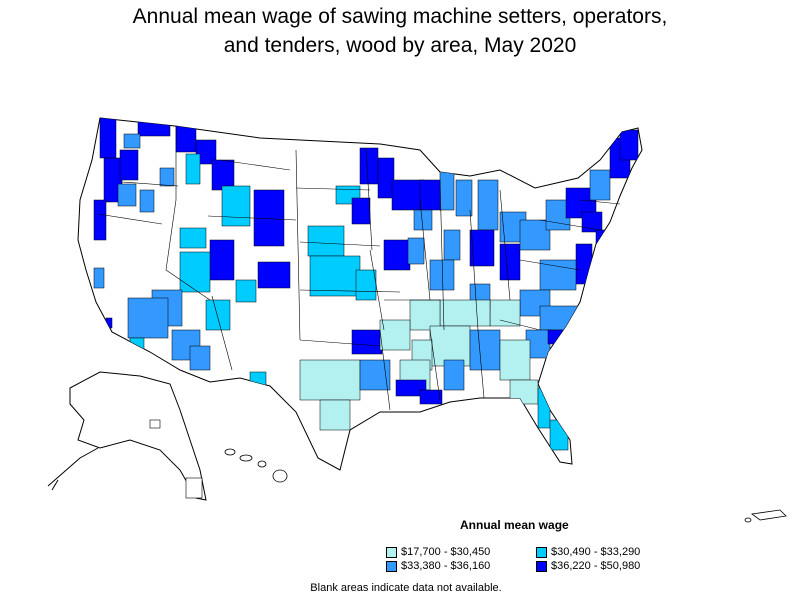  What do you see at coordinates (73, 469) in the screenshot?
I see `alaska-aleutians` at bounding box center [73, 469].